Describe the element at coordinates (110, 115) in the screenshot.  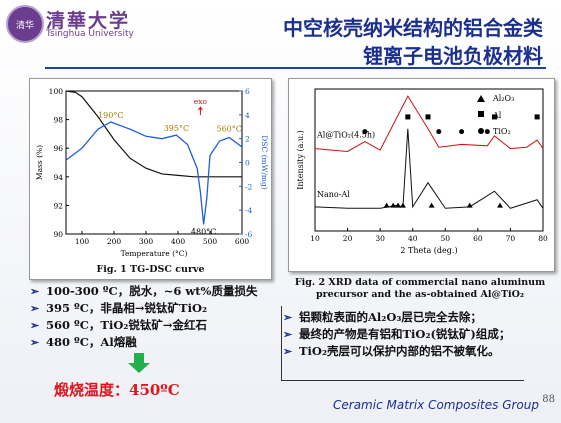
I see `peak-label-190: 190°C` at that location.